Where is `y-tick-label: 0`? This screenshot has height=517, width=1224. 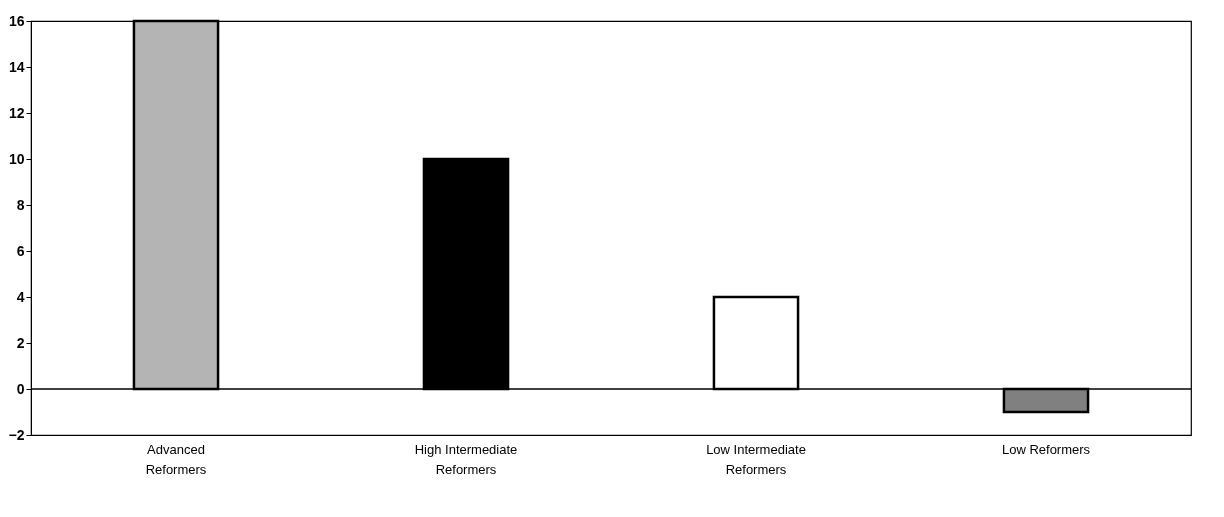
y-tick-label: 0 is located at coordinates (20, 388).